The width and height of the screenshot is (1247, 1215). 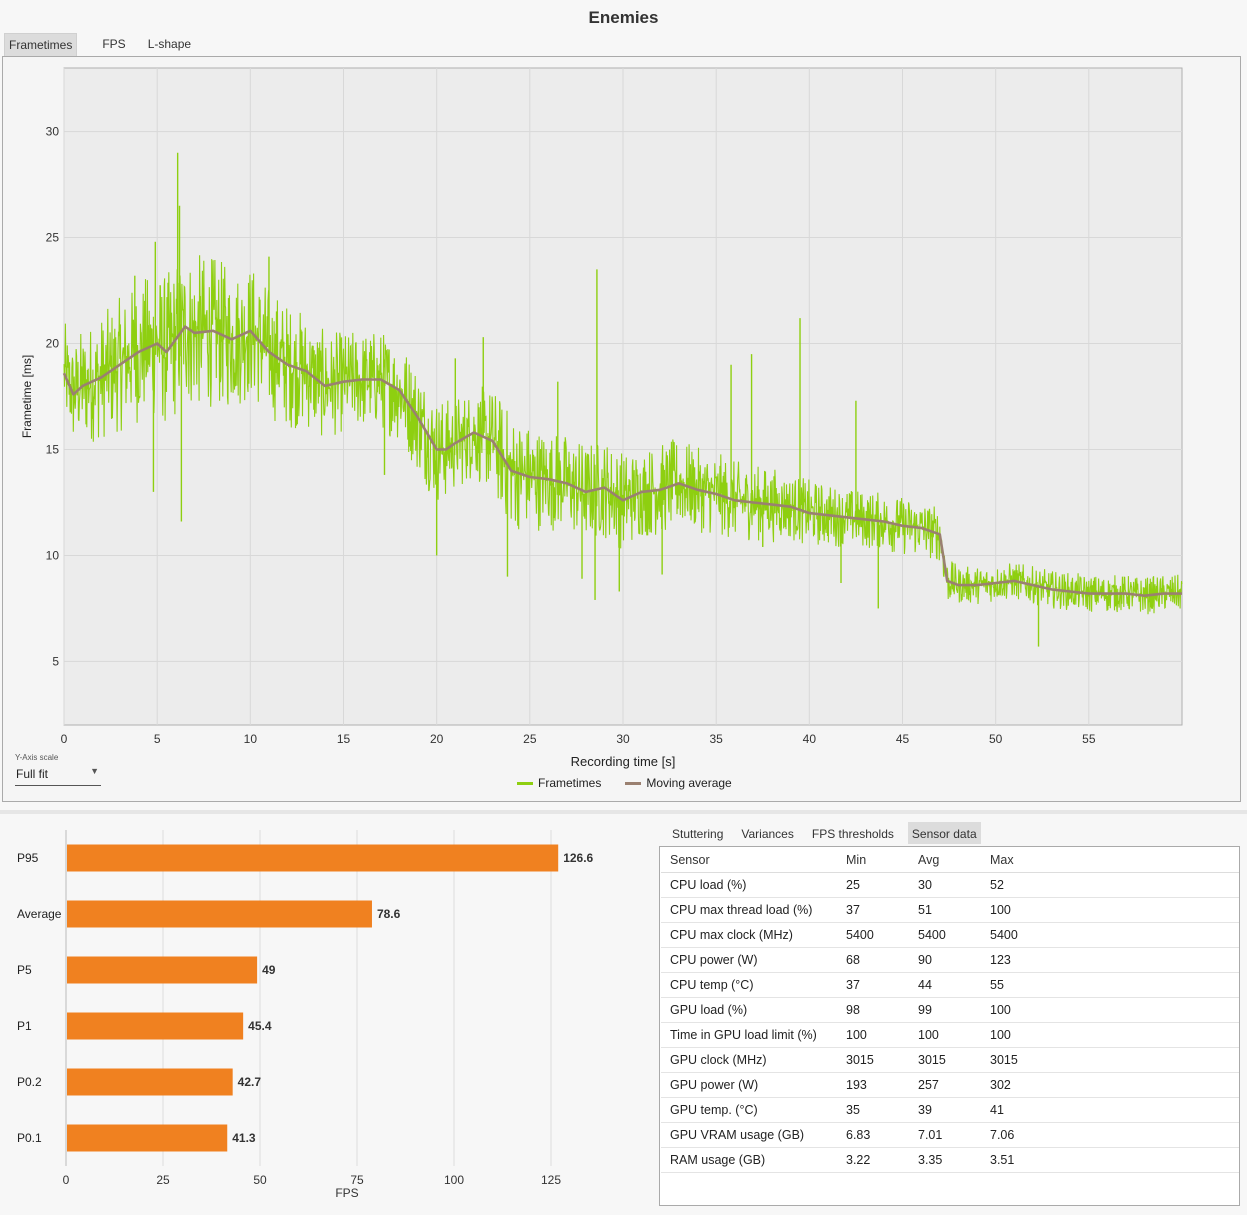 I want to click on chart-tabs: Frametimes FPS L-shape, so click(x=106, y=44).